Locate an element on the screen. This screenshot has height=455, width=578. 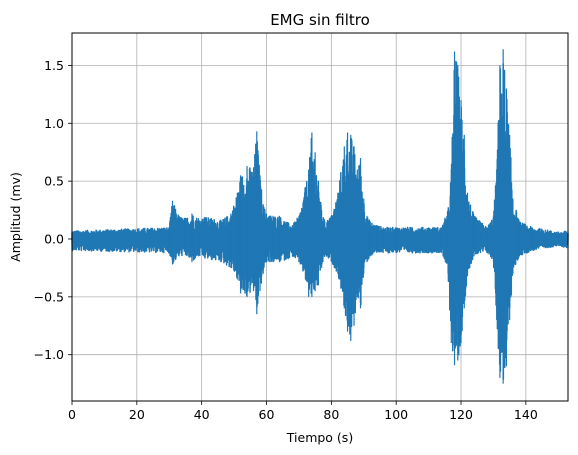
x-tick-label: 60 is located at coordinates (267, 414).